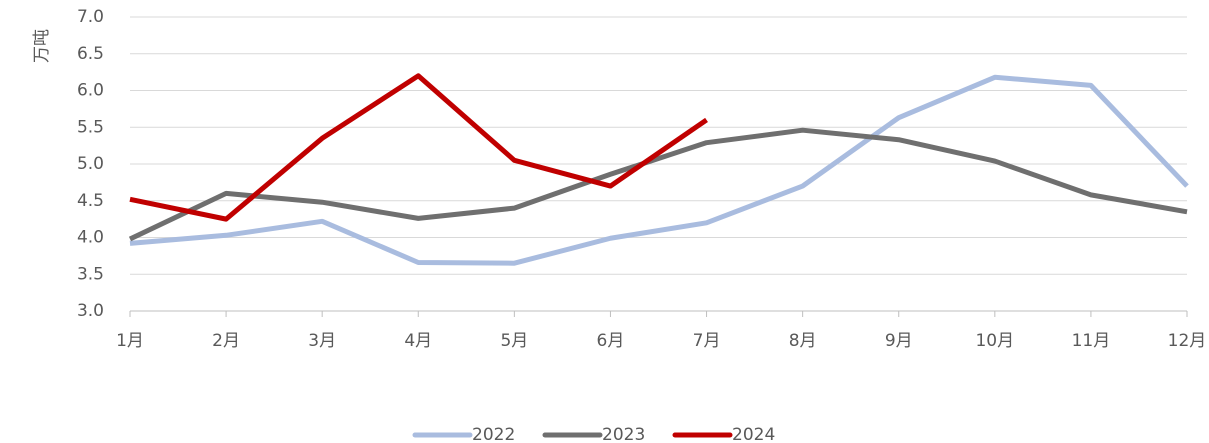 The image size is (1209, 443). What do you see at coordinates (90, 201) in the screenshot?
I see `y-tick-label: 4.5` at bounding box center [90, 201].